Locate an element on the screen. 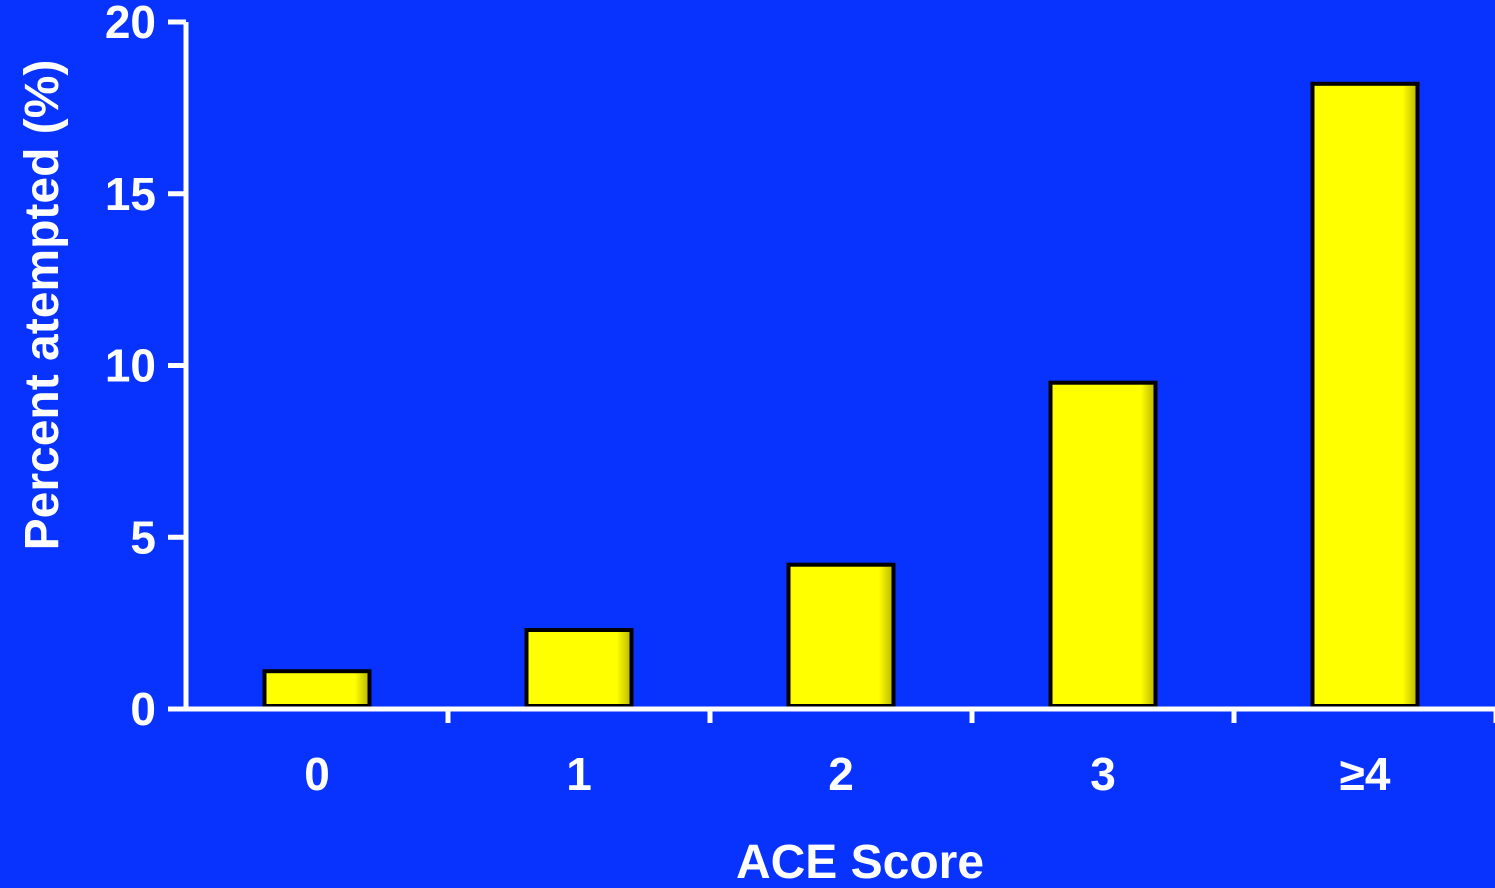 The image size is (1495, 888). x-axis-title: ACE Score is located at coordinates (860, 862).